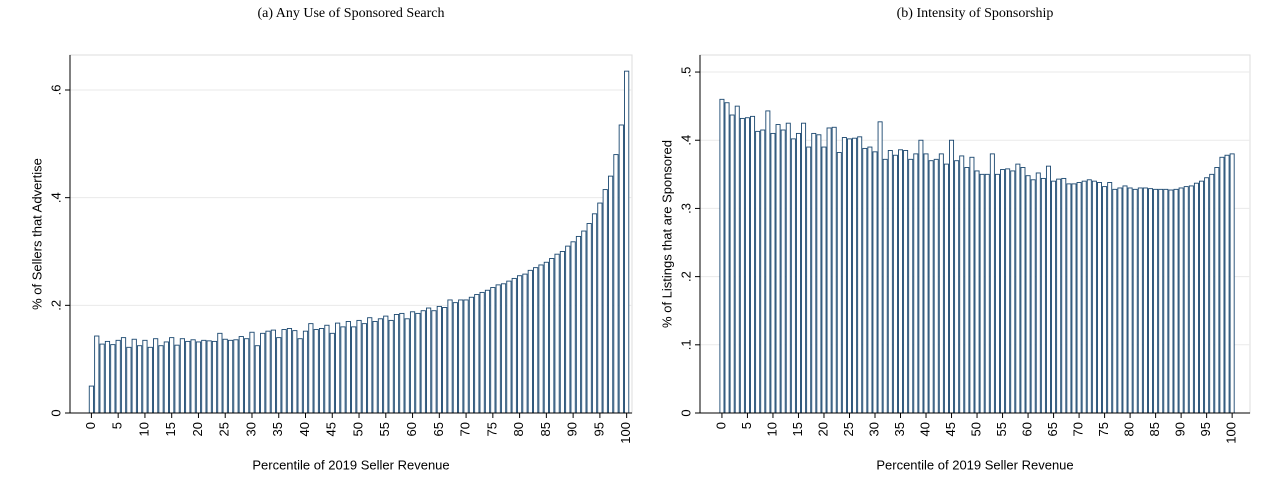 This screenshot has height=494, width=1265. What do you see at coordinates (975, 13) in the screenshot?
I see `panel-title: (b) Intensity of Sponsorship` at bounding box center [975, 13].